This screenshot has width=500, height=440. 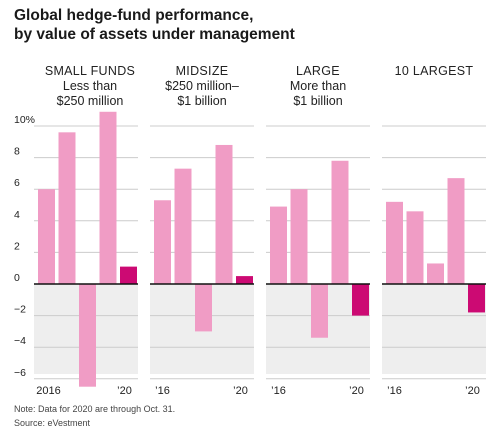 I want to click on y-tick-label: −4, so click(x=20, y=341).